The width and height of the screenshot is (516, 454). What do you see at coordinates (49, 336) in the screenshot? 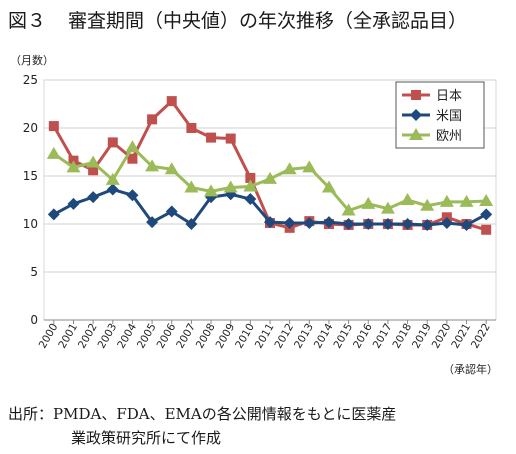
I see `x-tick-label: 2000` at bounding box center [49, 336].